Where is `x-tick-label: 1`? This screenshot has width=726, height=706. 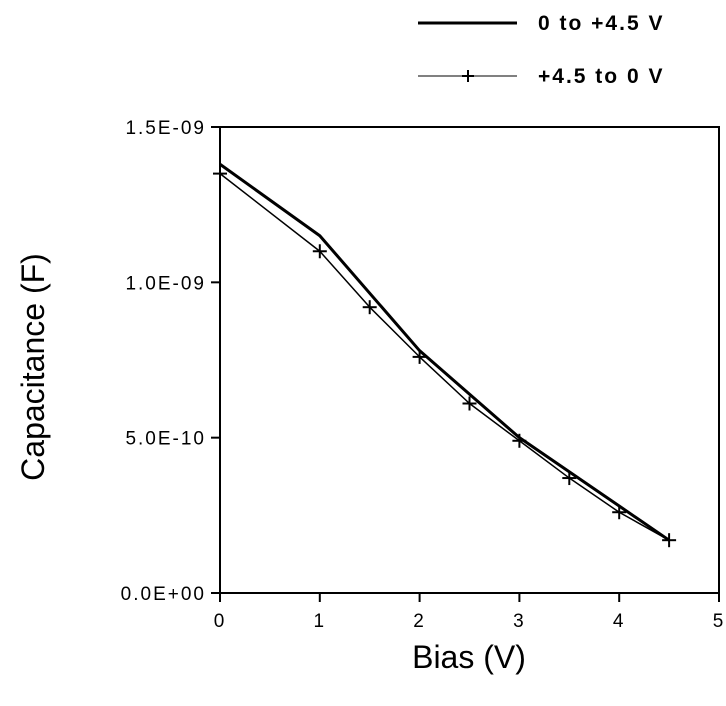
x-tick-label: 1 is located at coordinates (320, 621).